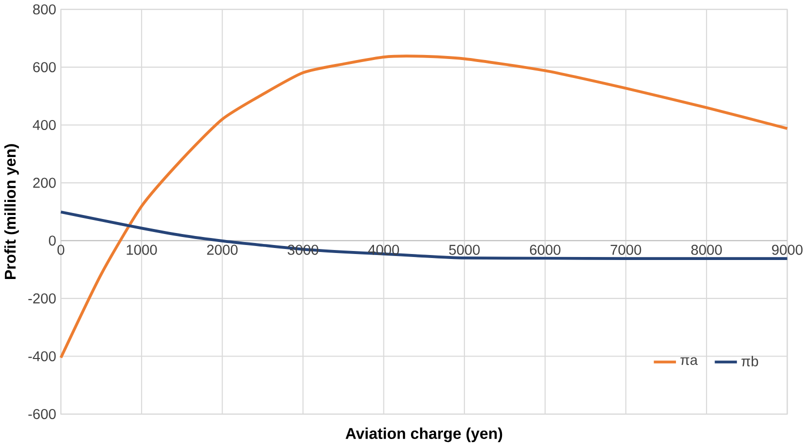 The width and height of the screenshot is (807, 446). I want to click on x-tick-label: 8000, so click(706, 249).